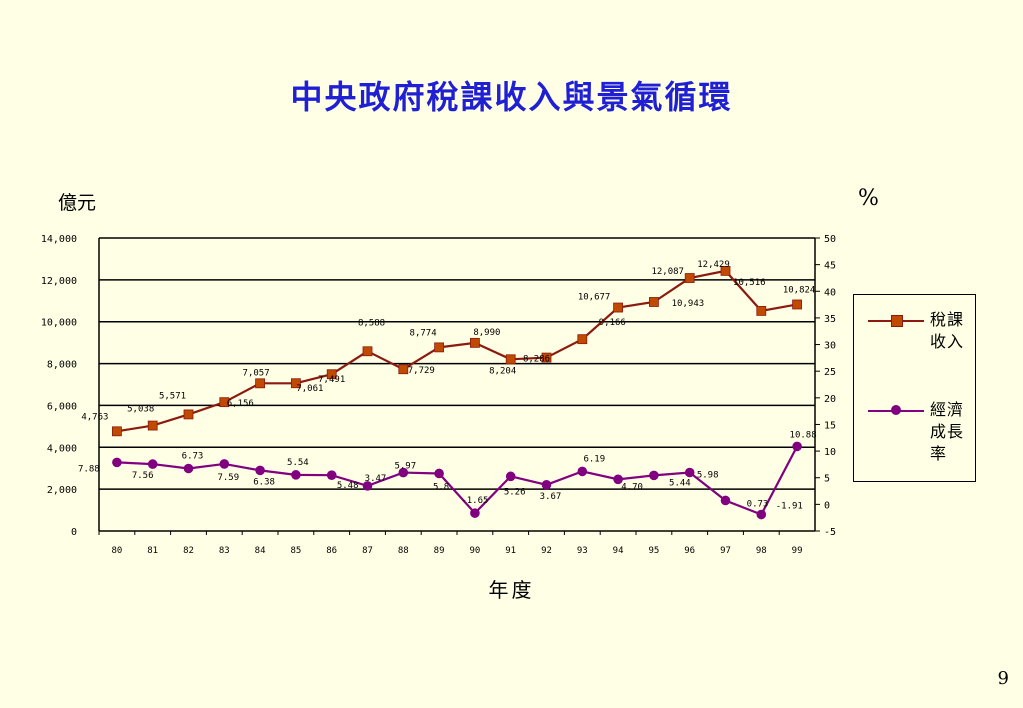 The width and height of the screenshot is (1023, 708). What do you see at coordinates (868, 198) in the screenshot?
I see `right-axis-unit: %` at bounding box center [868, 198].